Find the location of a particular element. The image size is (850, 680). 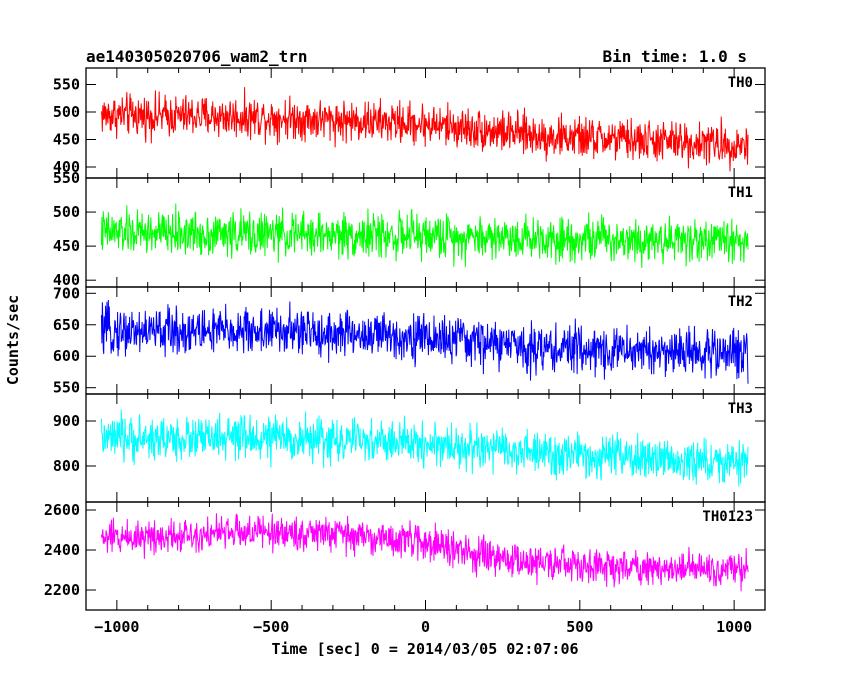

series-line-th3 is located at coordinates (424, 448).